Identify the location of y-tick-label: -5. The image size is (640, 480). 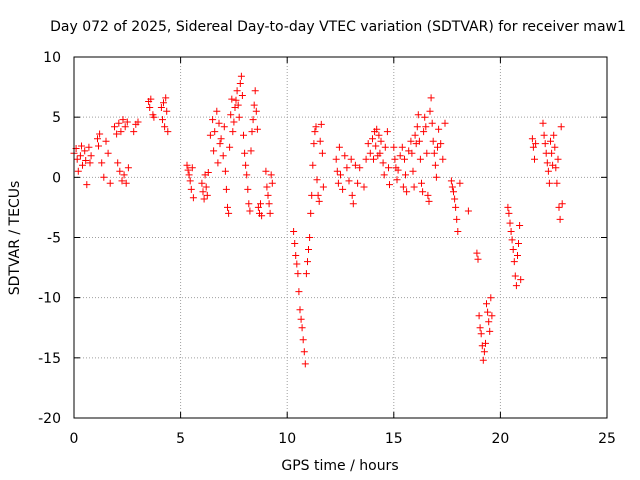
(54, 239).